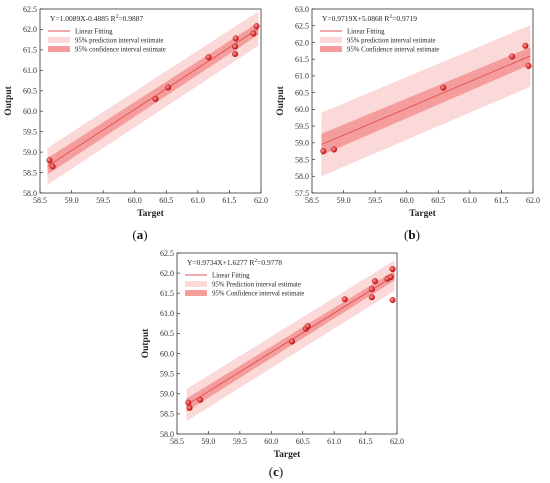 This screenshot has width=550, height=483. What do you see at coordinates (393, 50) in the screenshot?
I see `legend-entry: 95% Confidence interval estimate` at bounding box center [393, 50].